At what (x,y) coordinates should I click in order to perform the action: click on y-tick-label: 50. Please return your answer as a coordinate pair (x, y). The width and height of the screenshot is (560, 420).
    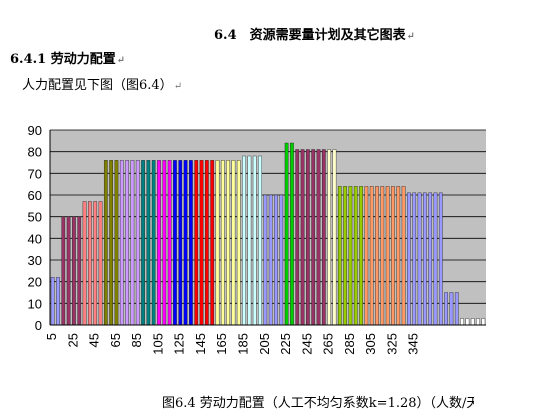
    Looking at the image, I should click on (35, 217).